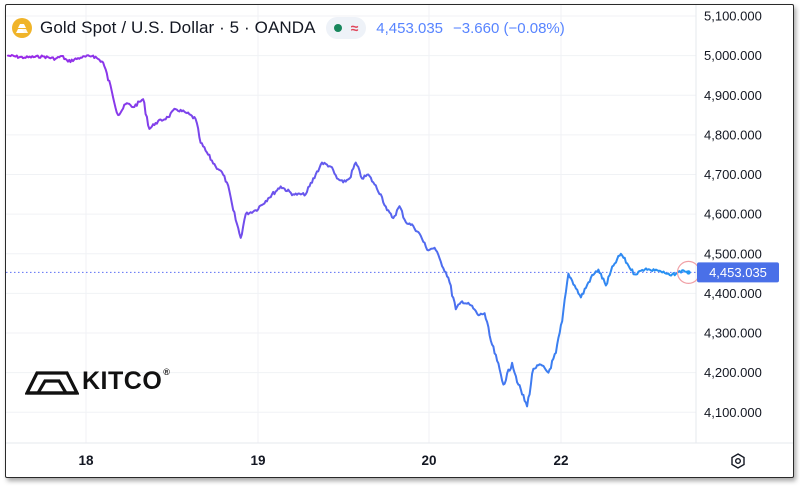  What do you see at coordinates (52, 382) in the screenshot?
I see `kitco-bars-icon` at bounding box center [52, 382].